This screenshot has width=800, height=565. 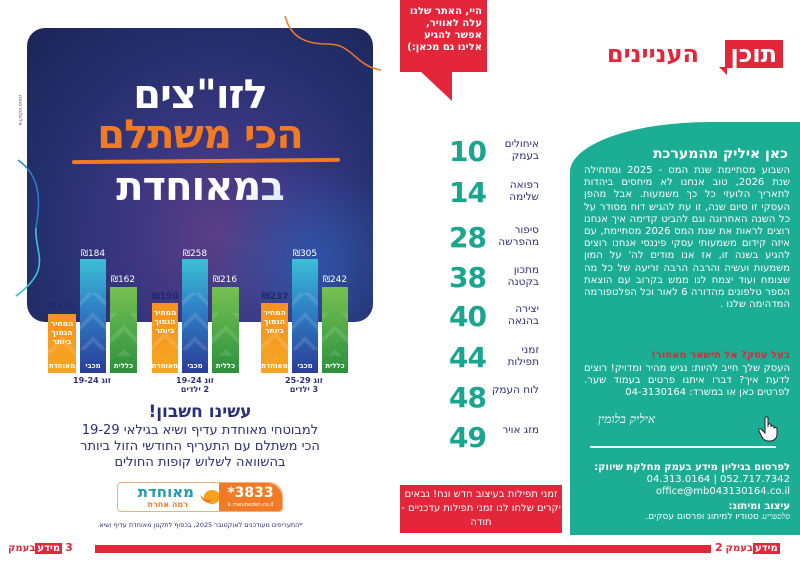 I want to click on value-label: ₪162, so click(x=123, y=280).